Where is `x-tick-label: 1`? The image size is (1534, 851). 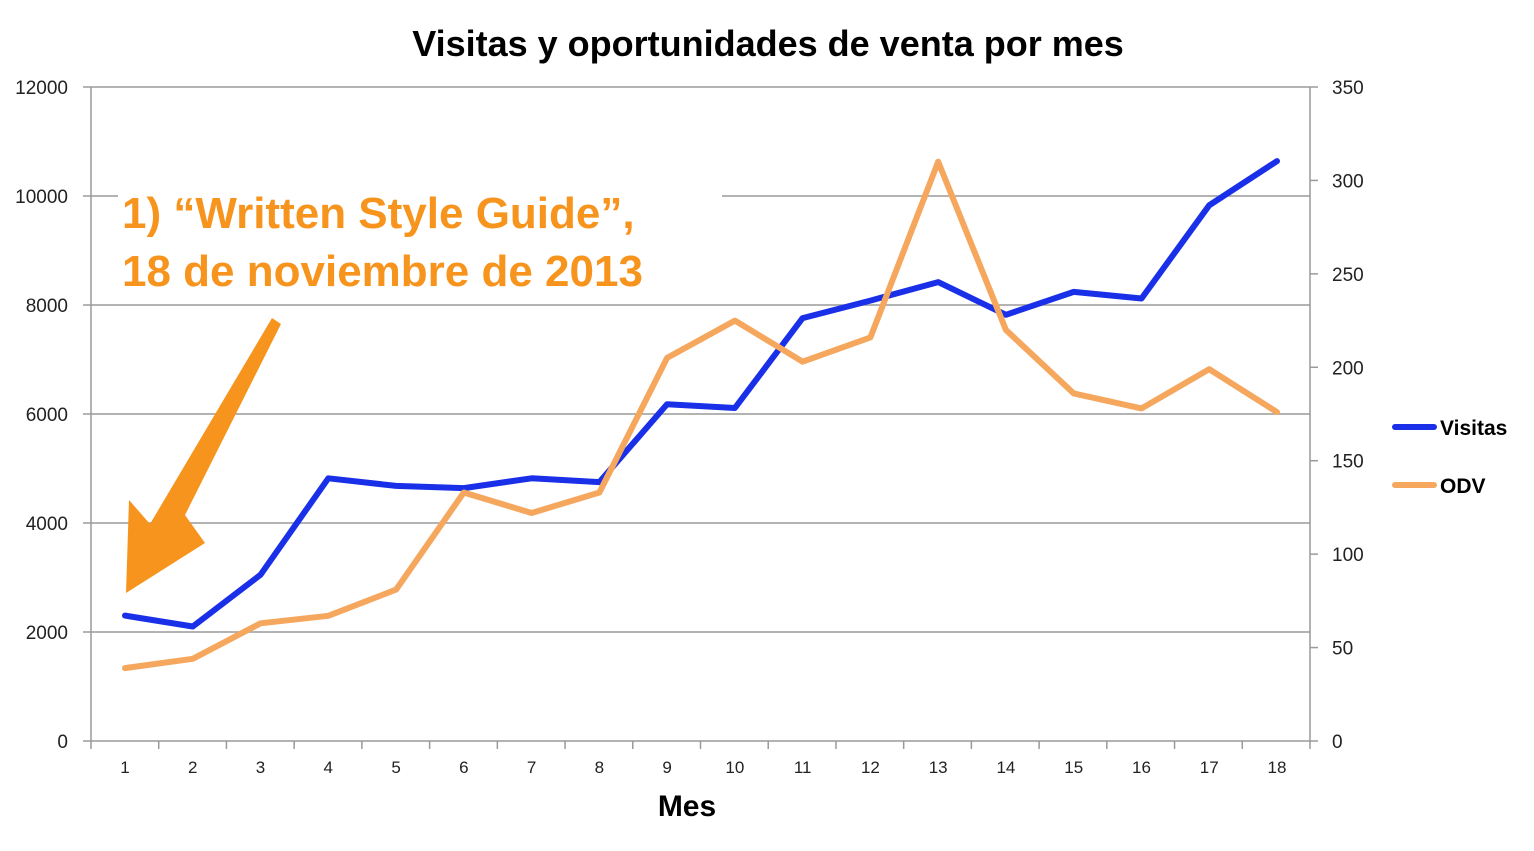 x-tick-label: 1 is located at coordinates (124, 767).